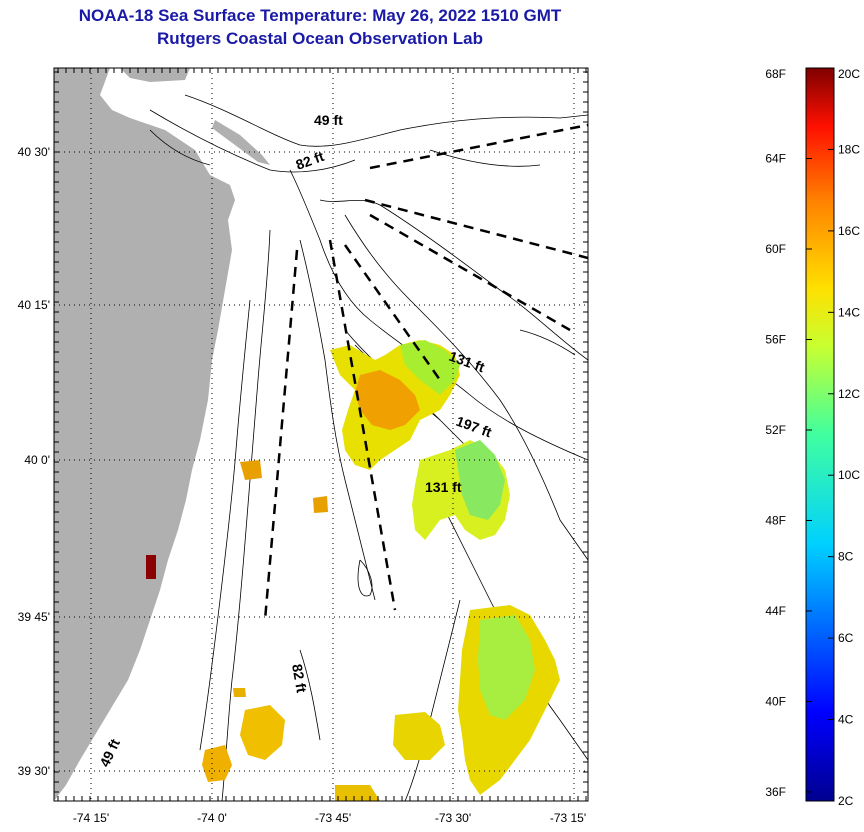 The width and height of the screenshot is (864, 832). What do you see at coordinates (34, 152) in the screenshot?
I see `lat-label-40-30: 40 30'` at bounding box center [34, 152].